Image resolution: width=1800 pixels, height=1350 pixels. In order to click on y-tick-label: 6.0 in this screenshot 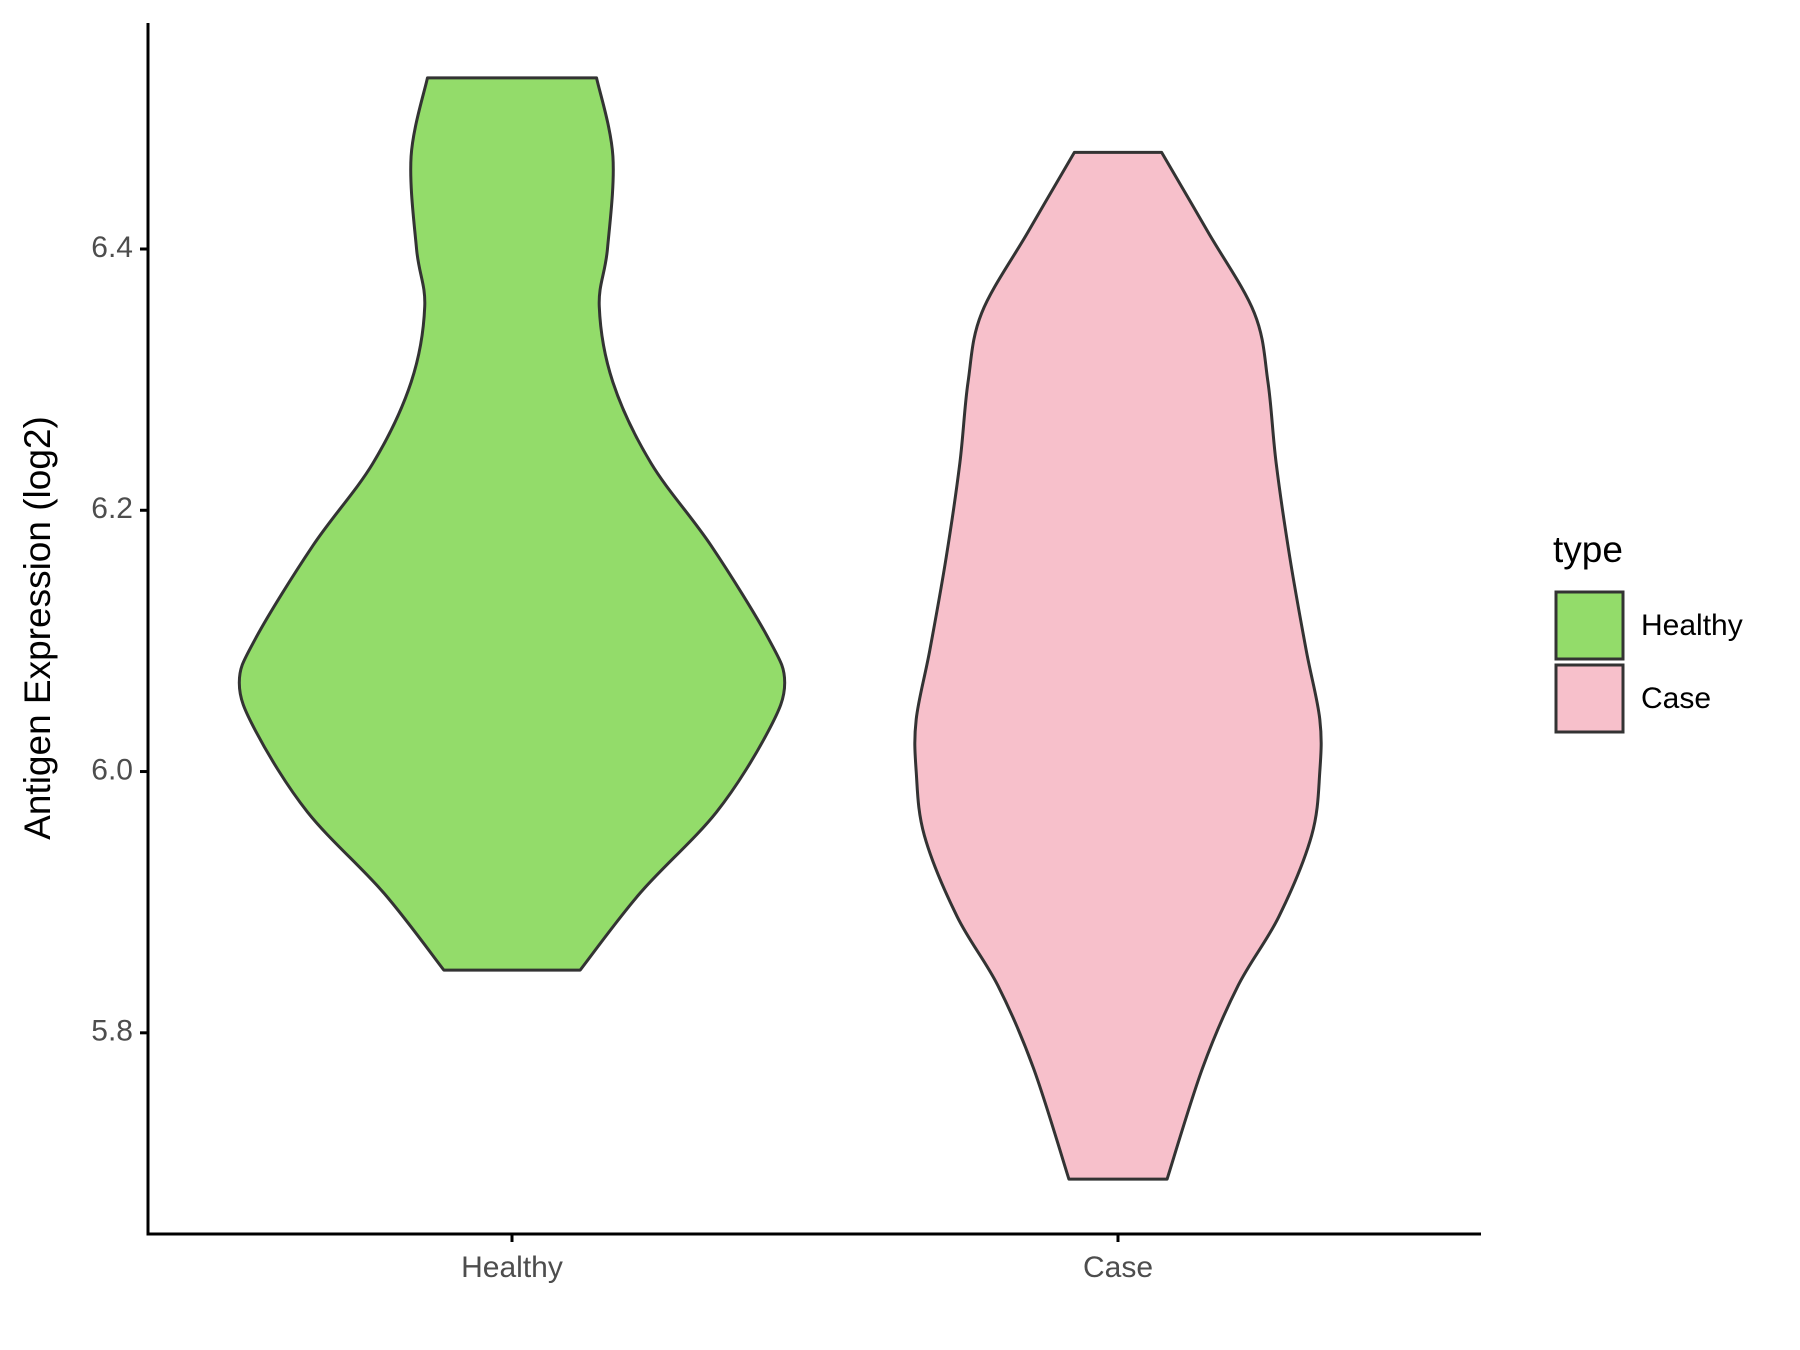, I will do `click(112, 769)`.